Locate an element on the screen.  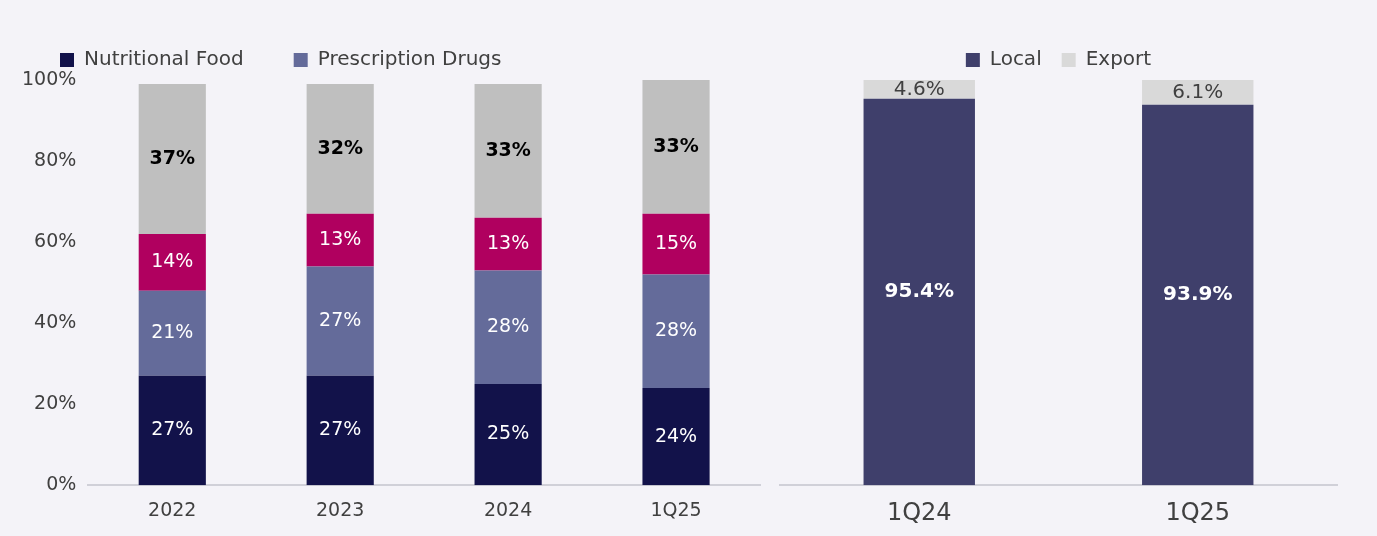
data-label: 21% is located at coordinates (172, 331).